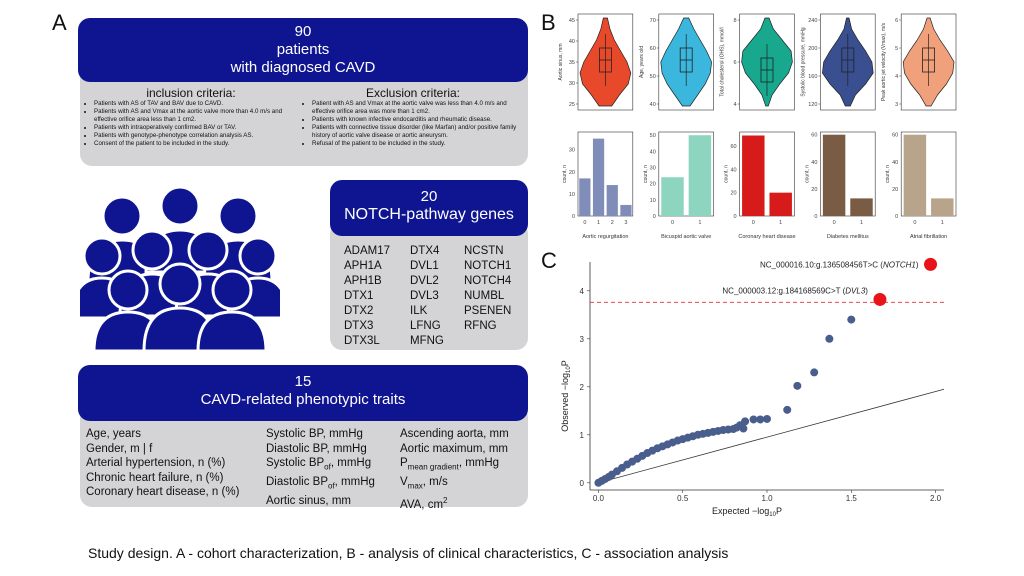  What do you see at coordinates (760, 185) in the screenshot?
I see `bar-plot: count, n 60 40 20 0 0 1 Coronary heart disease` at bounding box center [760, 185].